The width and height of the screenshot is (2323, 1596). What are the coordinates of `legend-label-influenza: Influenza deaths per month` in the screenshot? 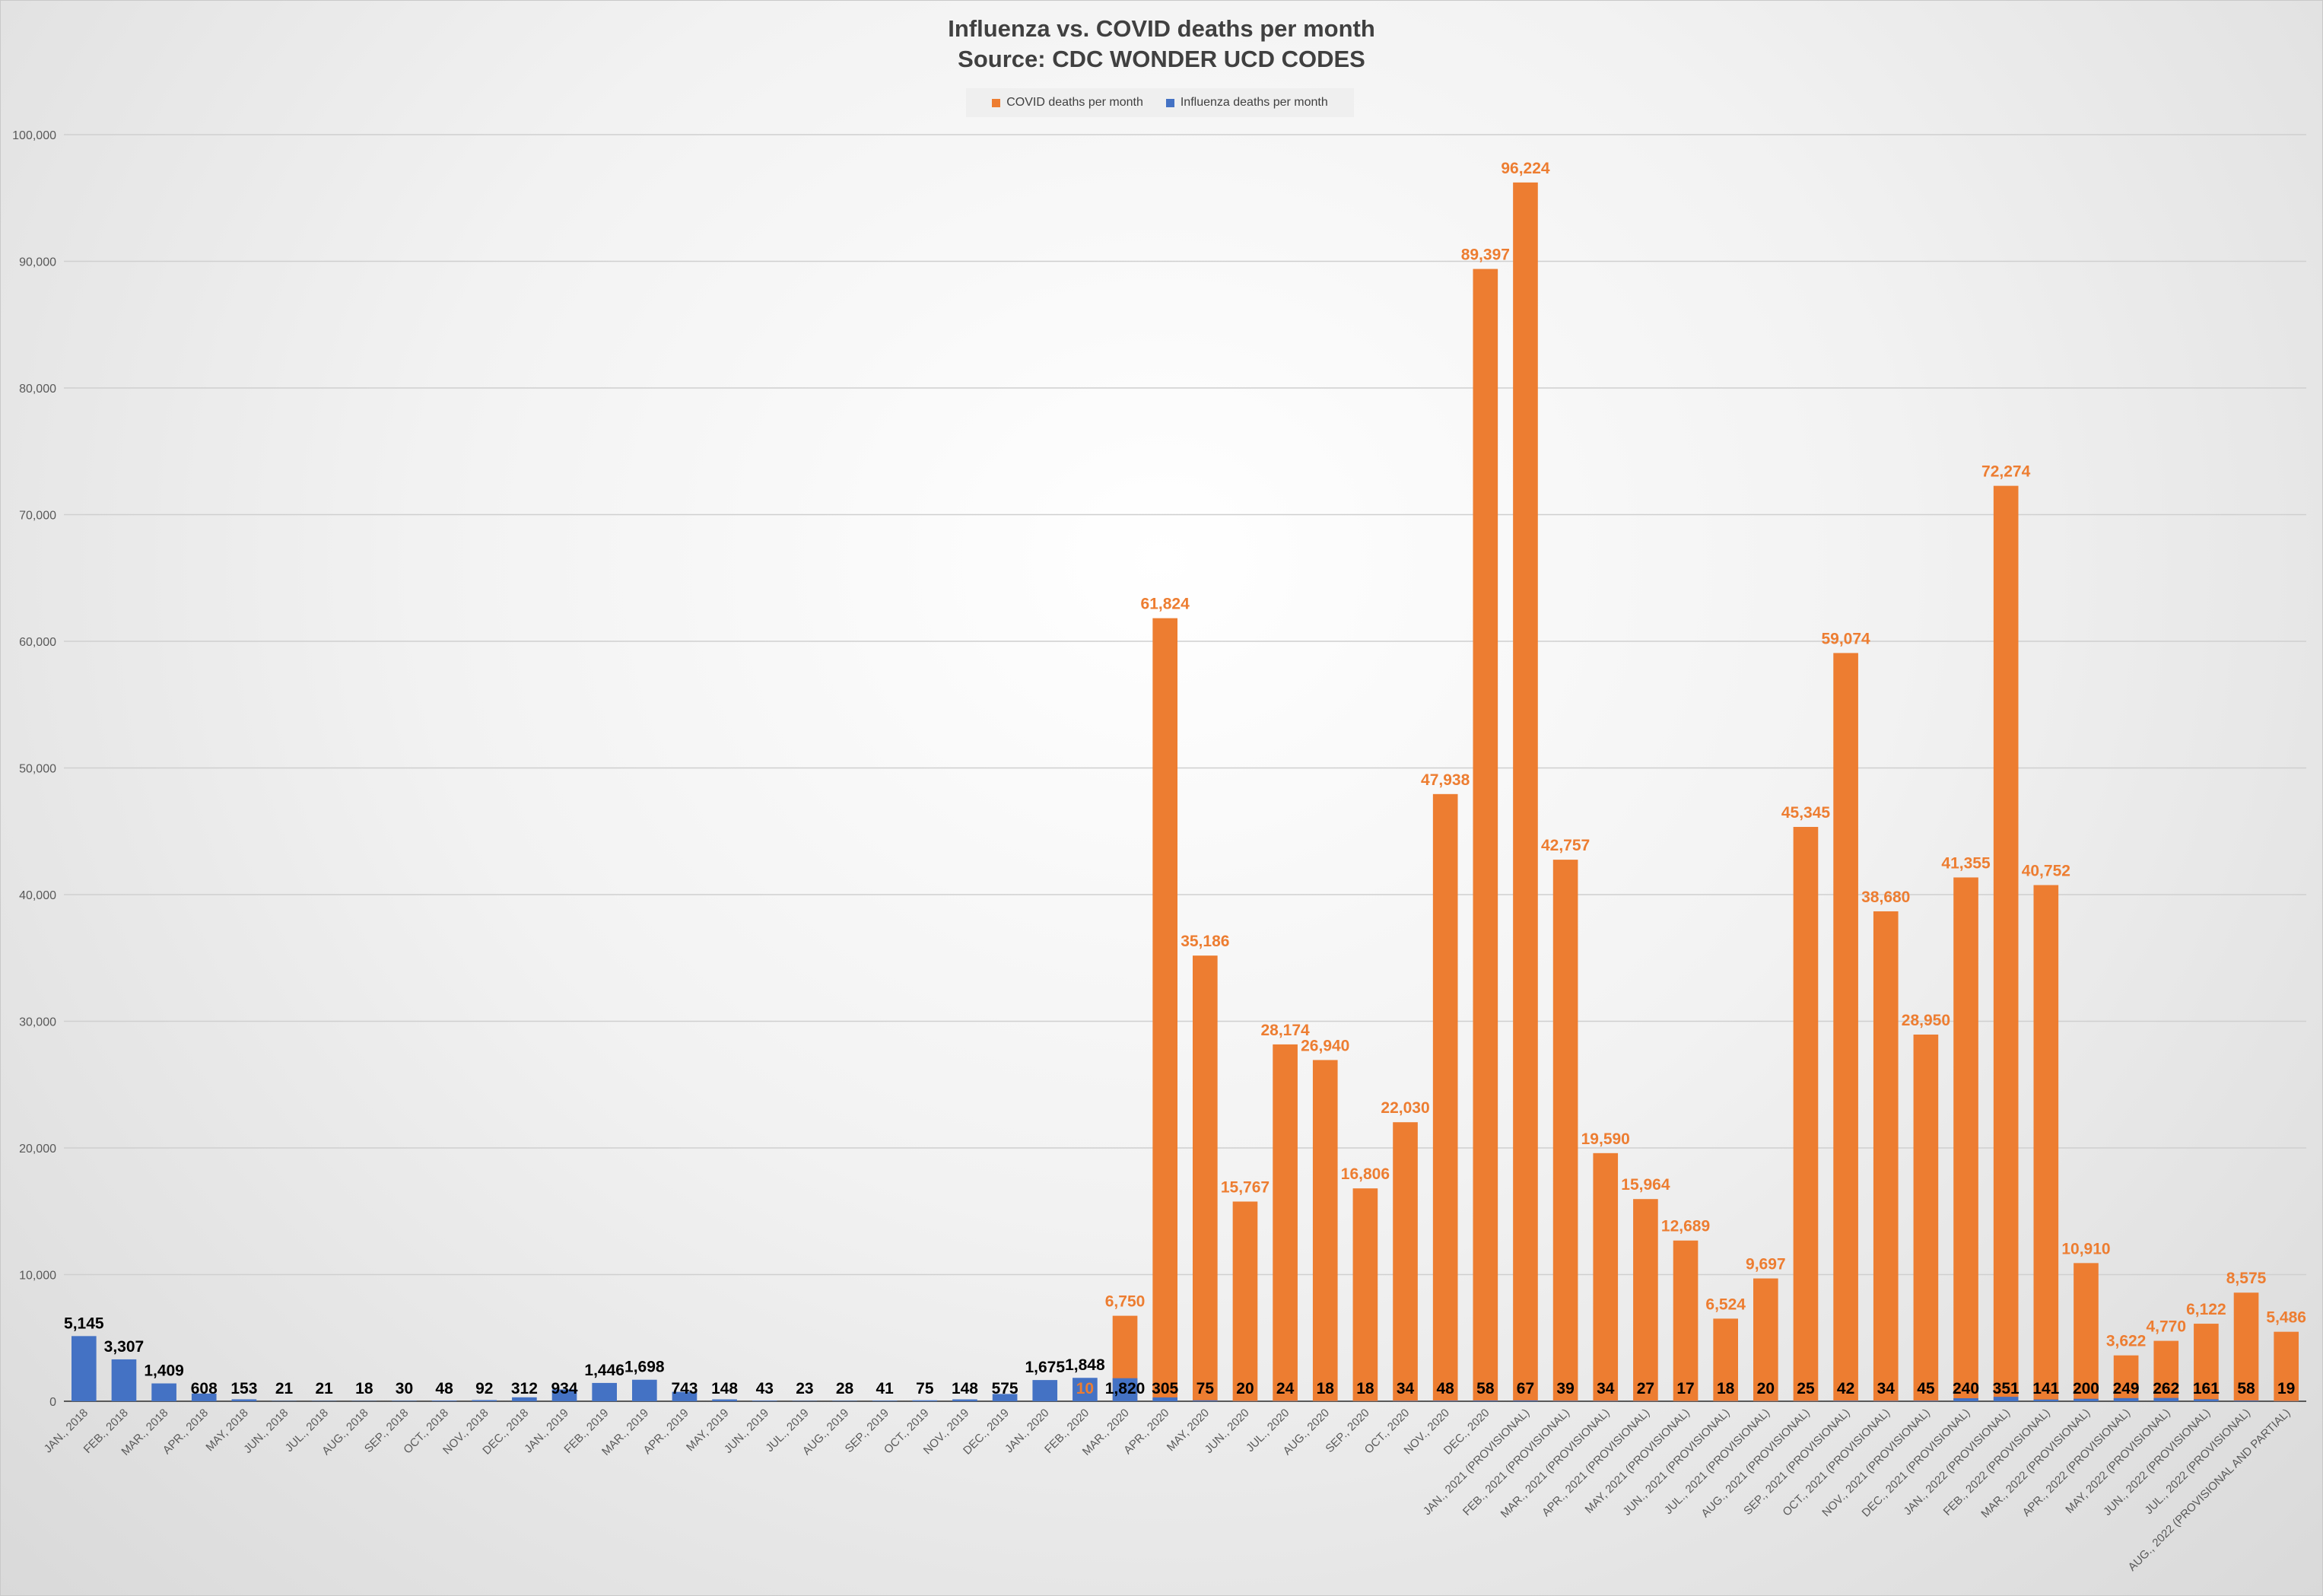 It's located at (1254, 102).